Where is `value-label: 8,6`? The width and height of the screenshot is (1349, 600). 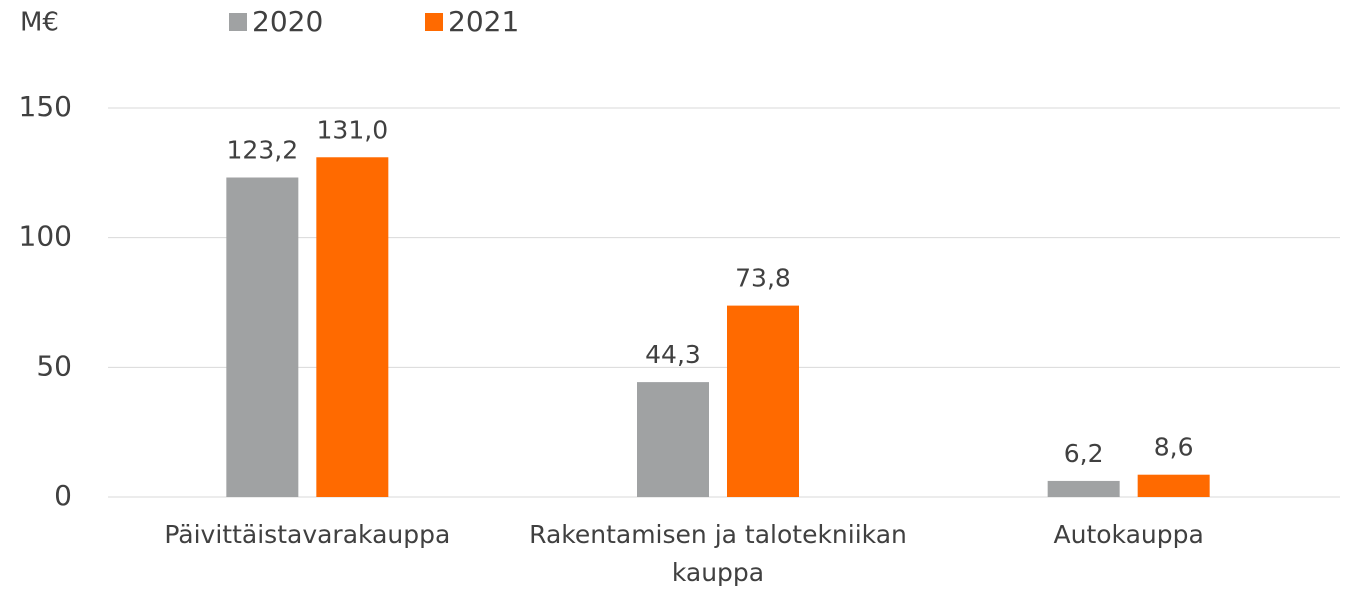 value-label: 8,6 is located at coordinates (1174, 447).